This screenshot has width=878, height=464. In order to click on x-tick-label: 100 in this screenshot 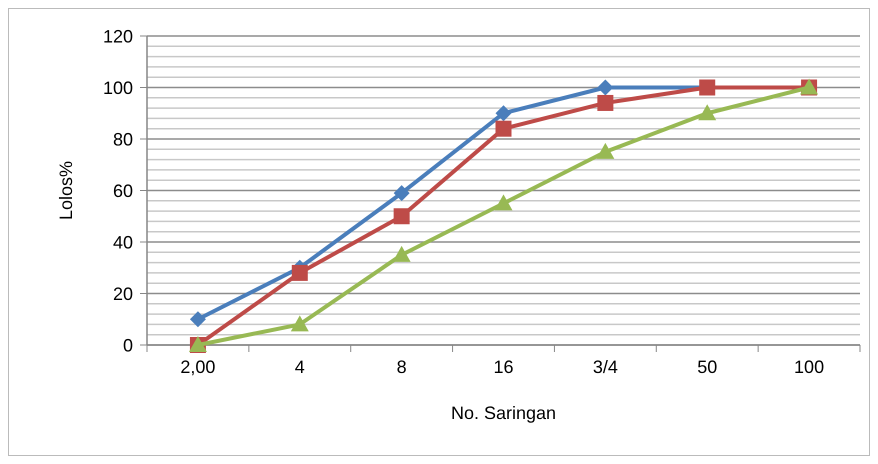, I will do `click(809, 367)`.